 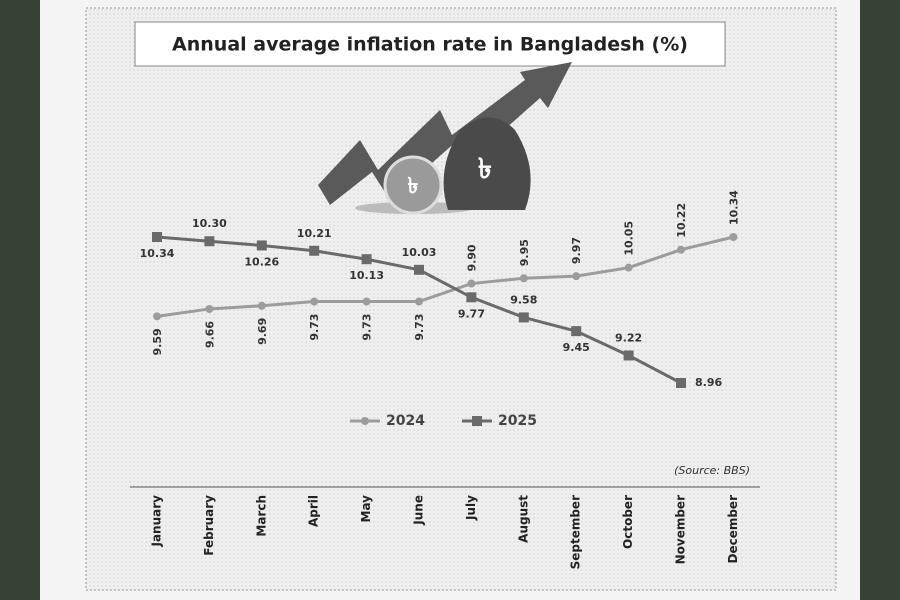 What do you see at coordinates (733, 529) in the screenshot?
I see `x-tick-label: December` at bounding box center [733, 529].